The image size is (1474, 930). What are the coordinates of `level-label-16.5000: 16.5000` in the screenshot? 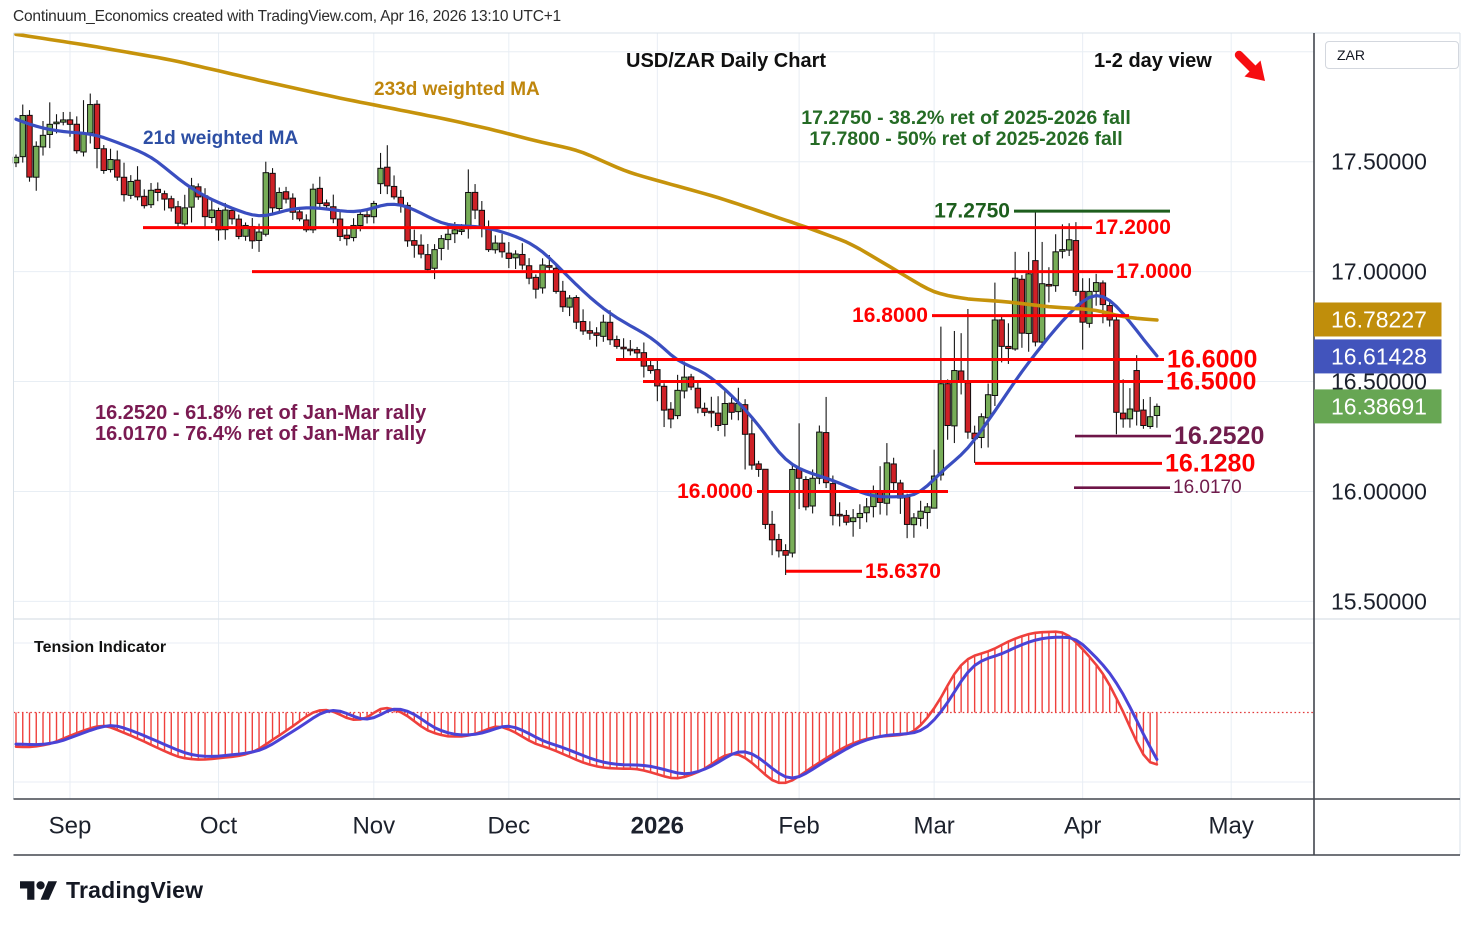 It's located at (1211, 382).